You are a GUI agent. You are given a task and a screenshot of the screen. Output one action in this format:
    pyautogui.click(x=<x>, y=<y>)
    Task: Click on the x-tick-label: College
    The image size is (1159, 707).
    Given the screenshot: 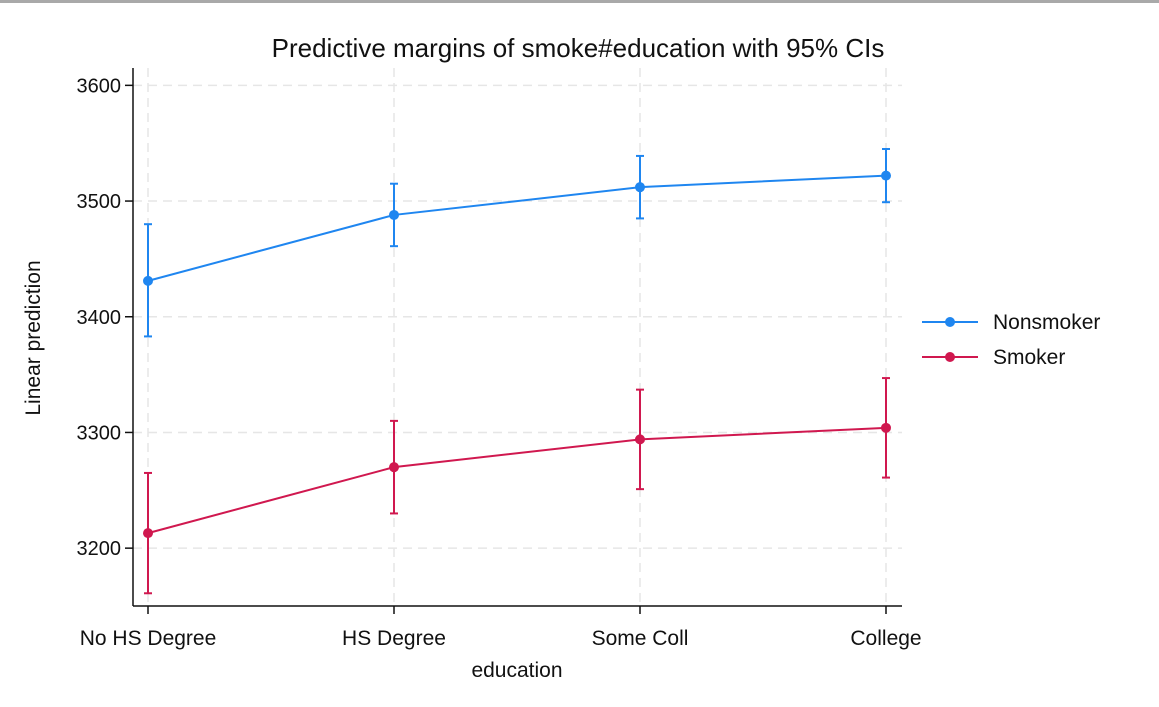 What is the action you would take?
    pyautogui.click(x=885, y=638)
    